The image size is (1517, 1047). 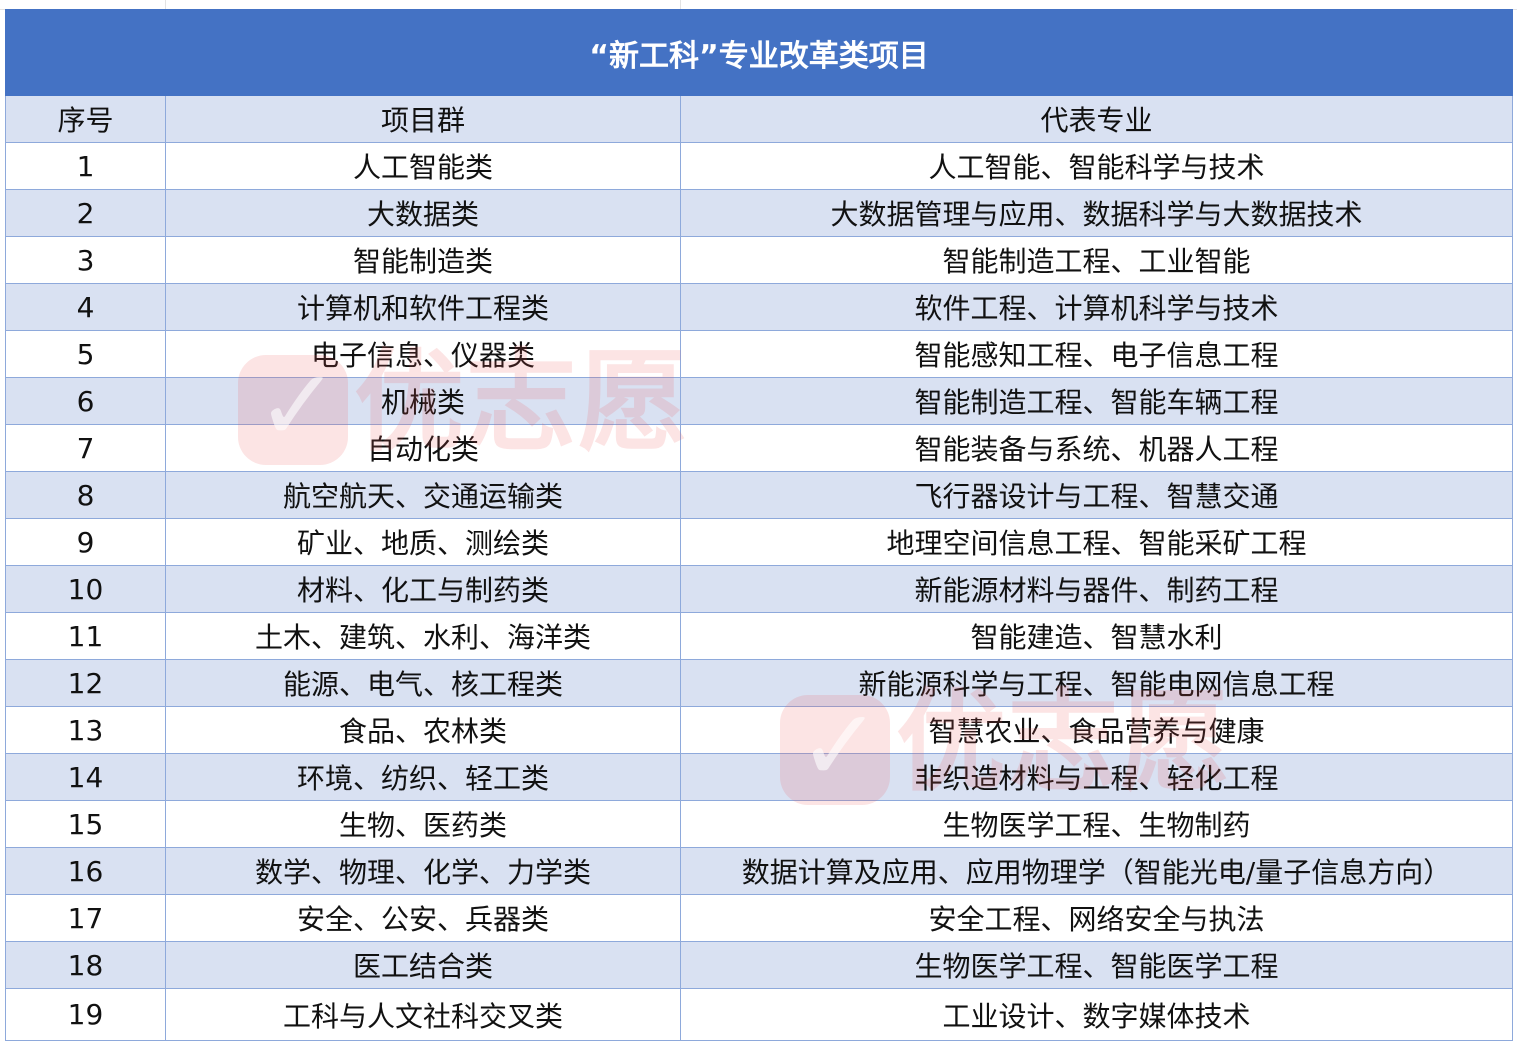 What do you see at coordinates (423, 354) in the screenshot?
I see `cell-project-group: 电子信息、仪器类` at bounding box center [423, 354].